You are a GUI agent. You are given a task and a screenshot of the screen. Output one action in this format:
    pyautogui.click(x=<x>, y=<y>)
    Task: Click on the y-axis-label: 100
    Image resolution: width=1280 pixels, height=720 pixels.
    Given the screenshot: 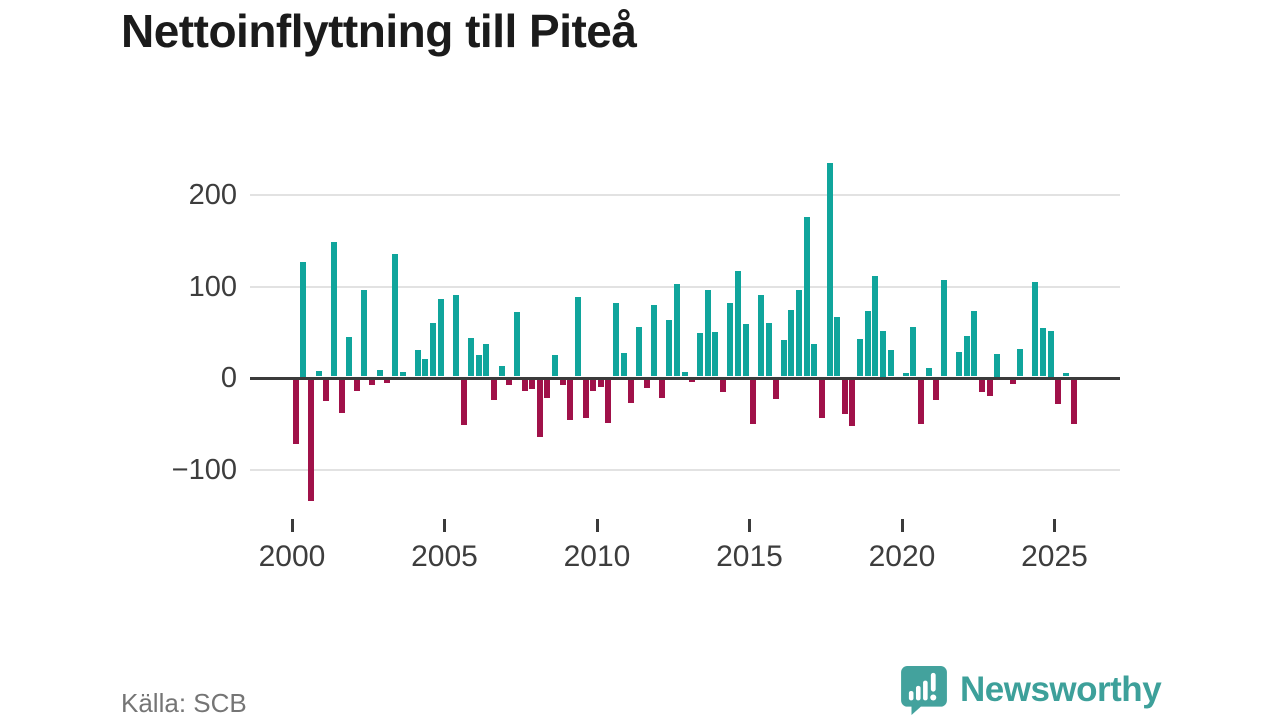 What is the action you would take?
    pyautogui.click(x=212, y=286)
    